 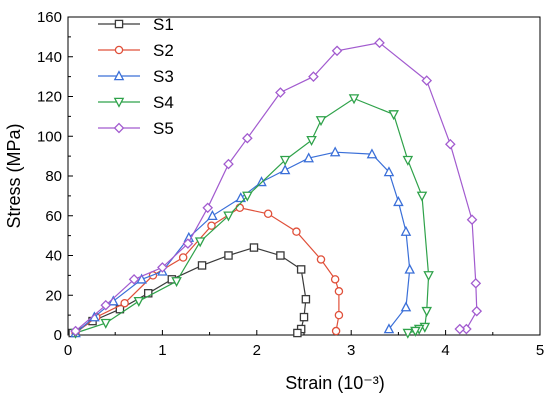 I want to click on legend-item-s3: S3, so click(x=136, y=76).